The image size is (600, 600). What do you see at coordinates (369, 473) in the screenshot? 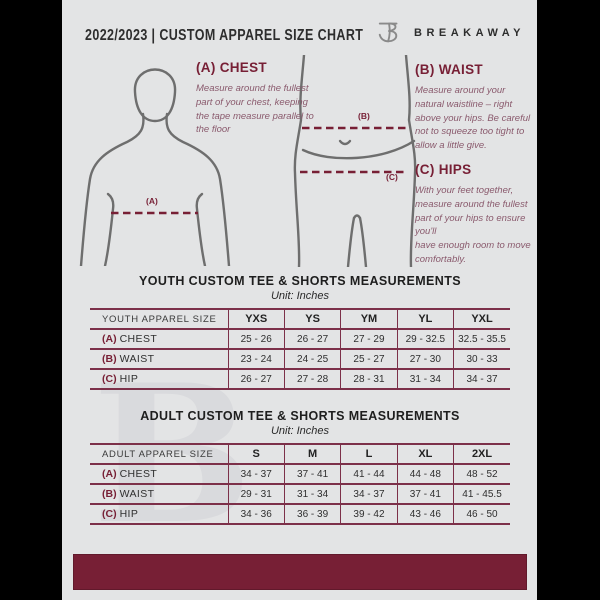
I see `size-cell: 41 - 44` at bounding box center [369, 473].